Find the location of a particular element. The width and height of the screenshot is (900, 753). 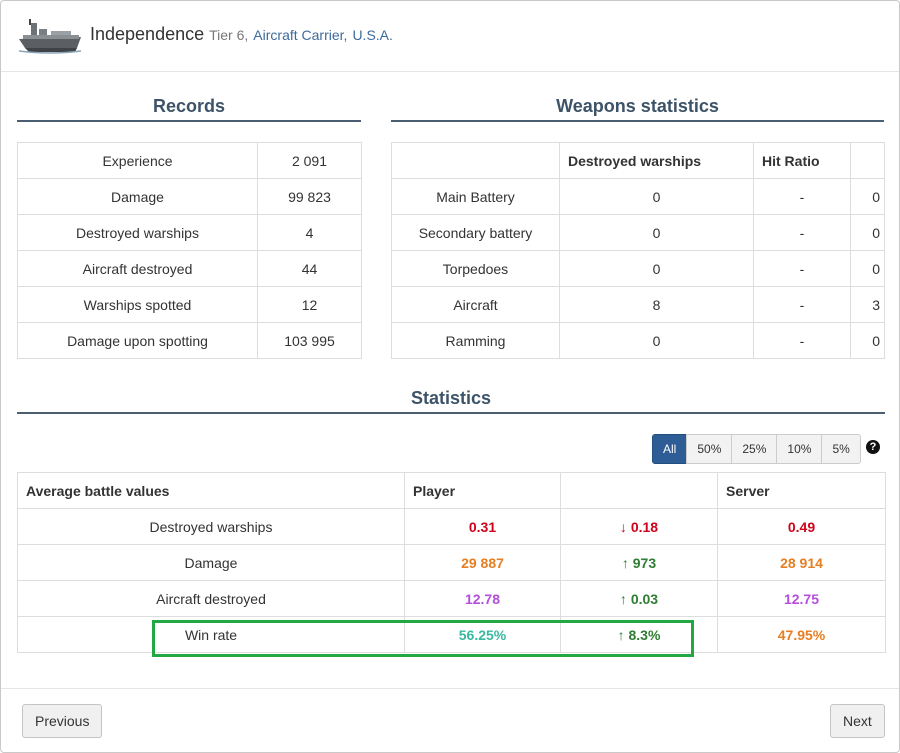

stat-label: Damage is located at coordinates (211, 562).